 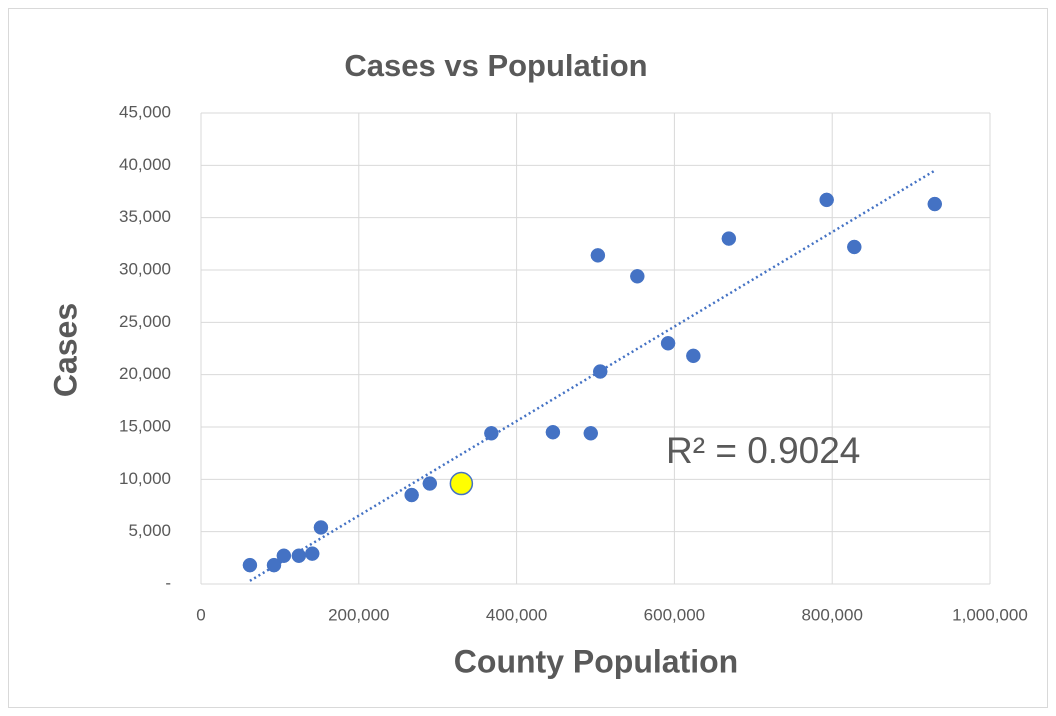 I want to click on x-tick-label: 200,000, so click(x=358, y=614).